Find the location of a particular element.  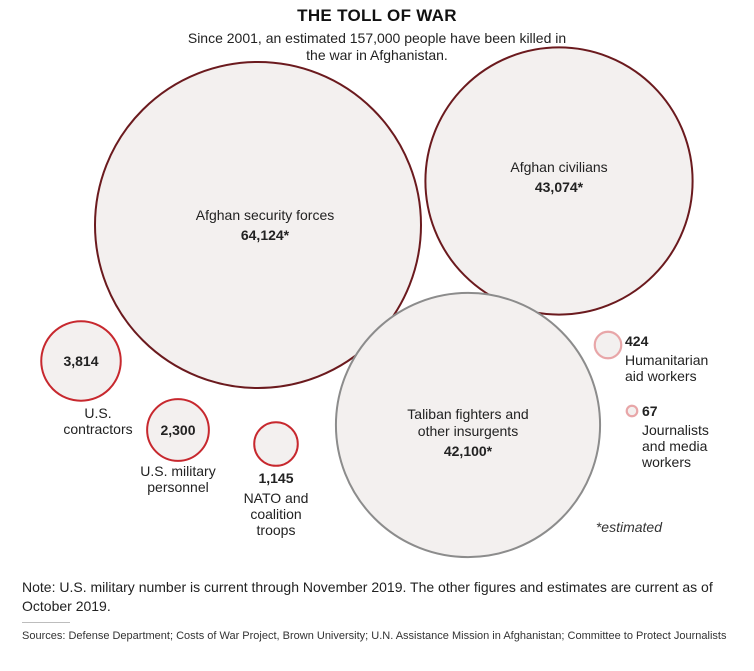

bubble-label-u-s-military-personnel: U.S. military is located at coordinates (177, 471).